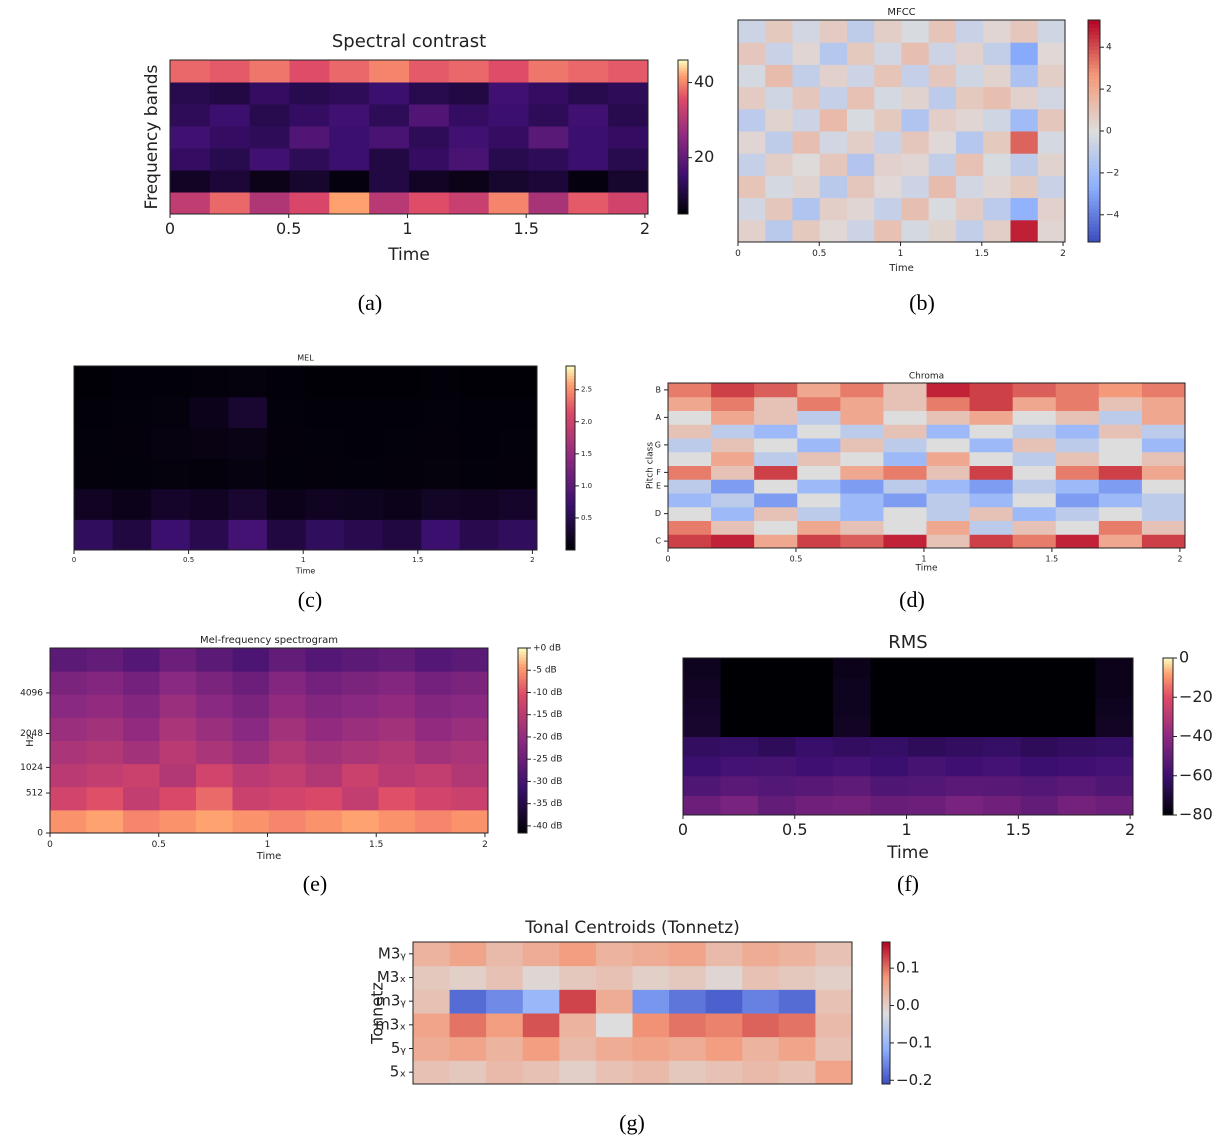  I want to click on colorbar-tick-label: 0.1, so click(908, 968).